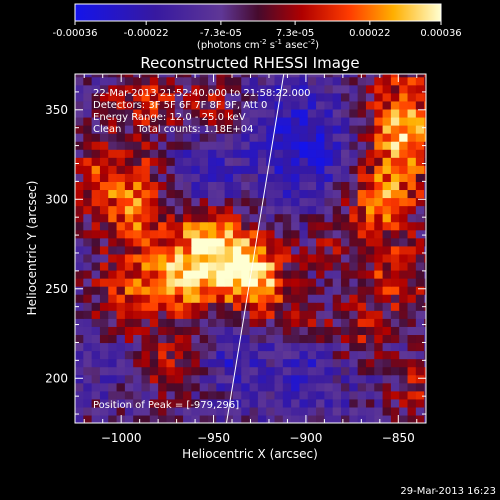 This screenshot has width=500, height=500. What do you see at coordinates (249, 63) in the screenshot?
I see `chart-title: Reconstructed RHESSI Image` at bounding box center [249, 63].